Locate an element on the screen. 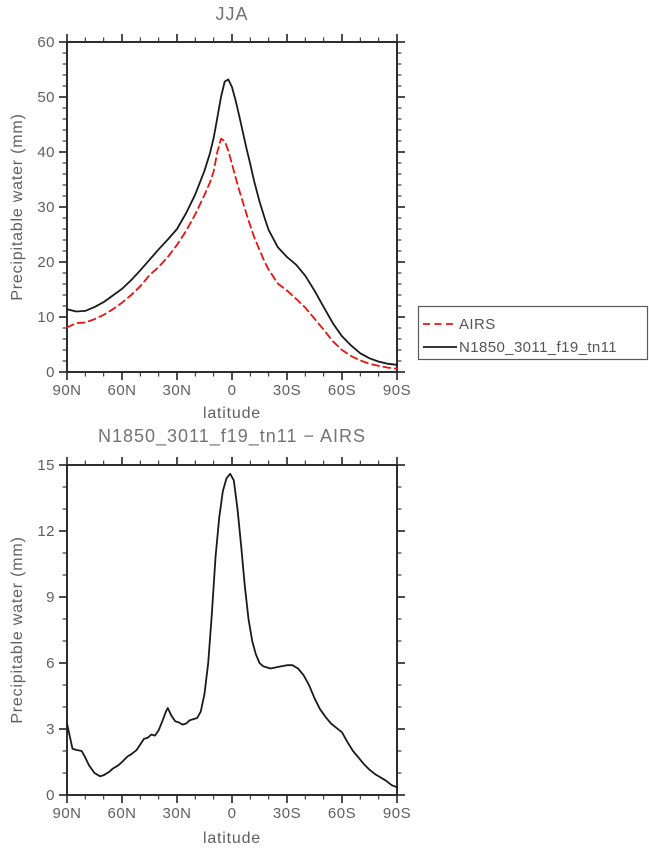 Image resolution: width=649 pixels, height=852 pixels. y-tick-label: 3 is located at coordinates (50, 729).